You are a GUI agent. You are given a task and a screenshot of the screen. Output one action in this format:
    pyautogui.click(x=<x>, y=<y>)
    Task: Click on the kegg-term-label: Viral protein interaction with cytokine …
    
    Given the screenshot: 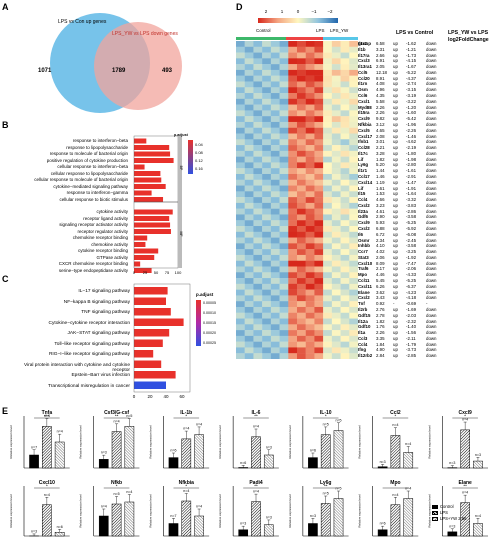 What is the action you would take?
    pyautogui.click(x=76, y=367)
    